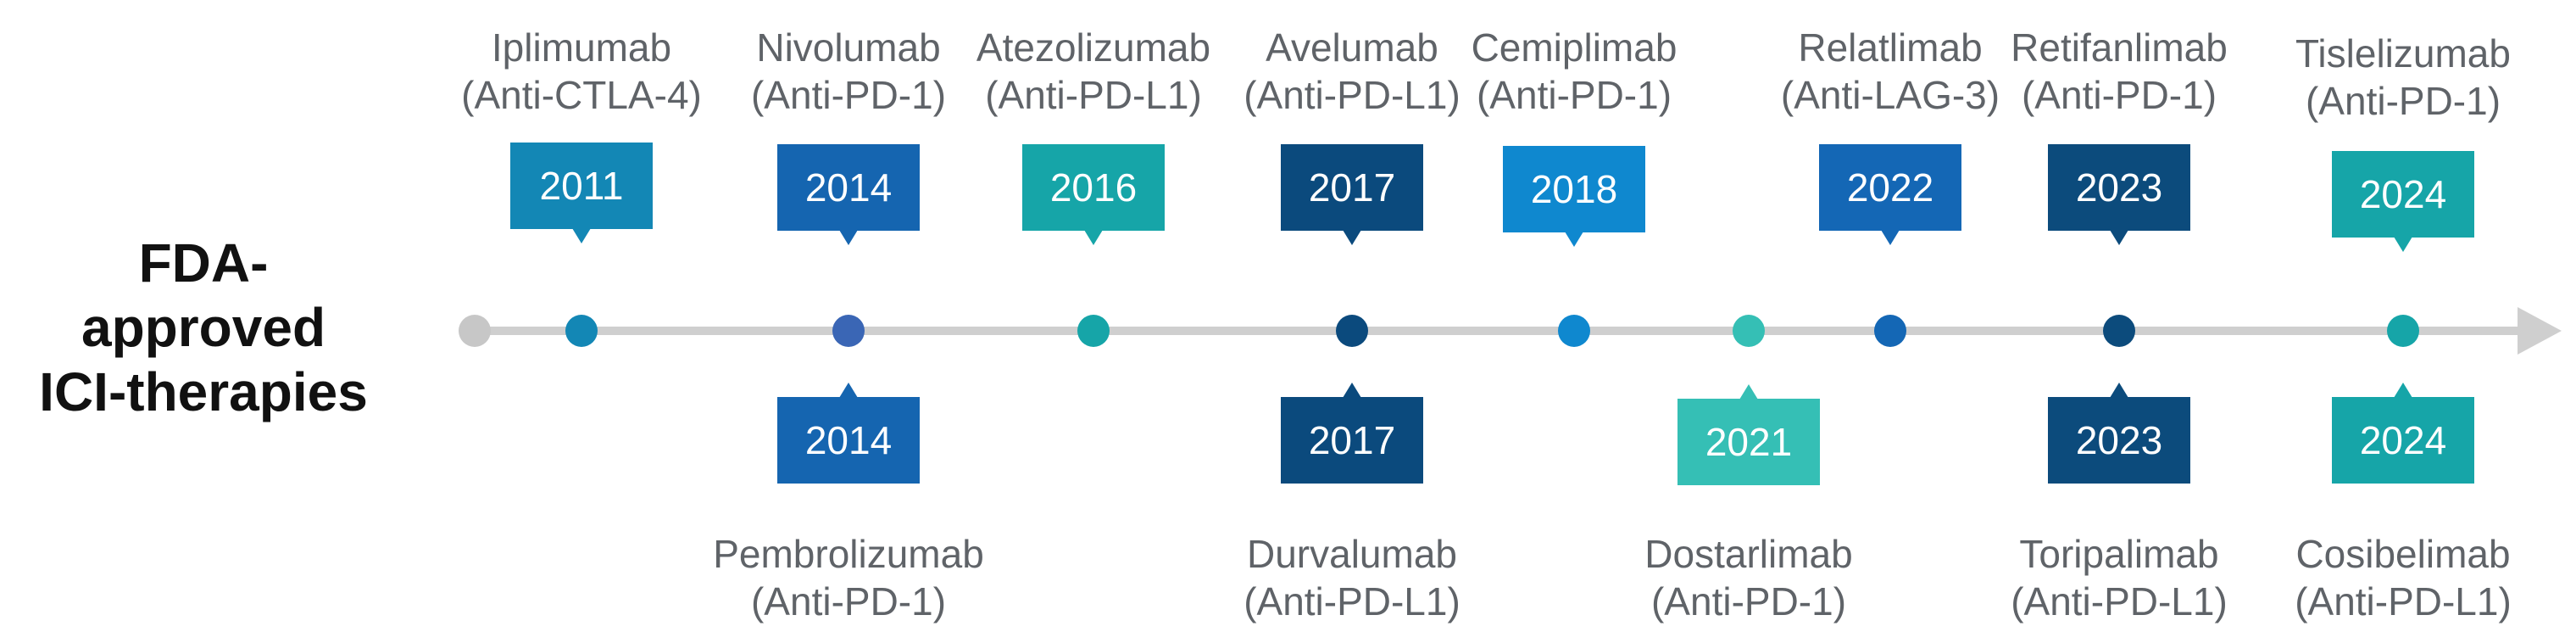 The height and width of the screenshot is (643, 2576). Describe the element at coordinates (581, 193) in the screenshot. I see `year-badge: 2011` at that location.